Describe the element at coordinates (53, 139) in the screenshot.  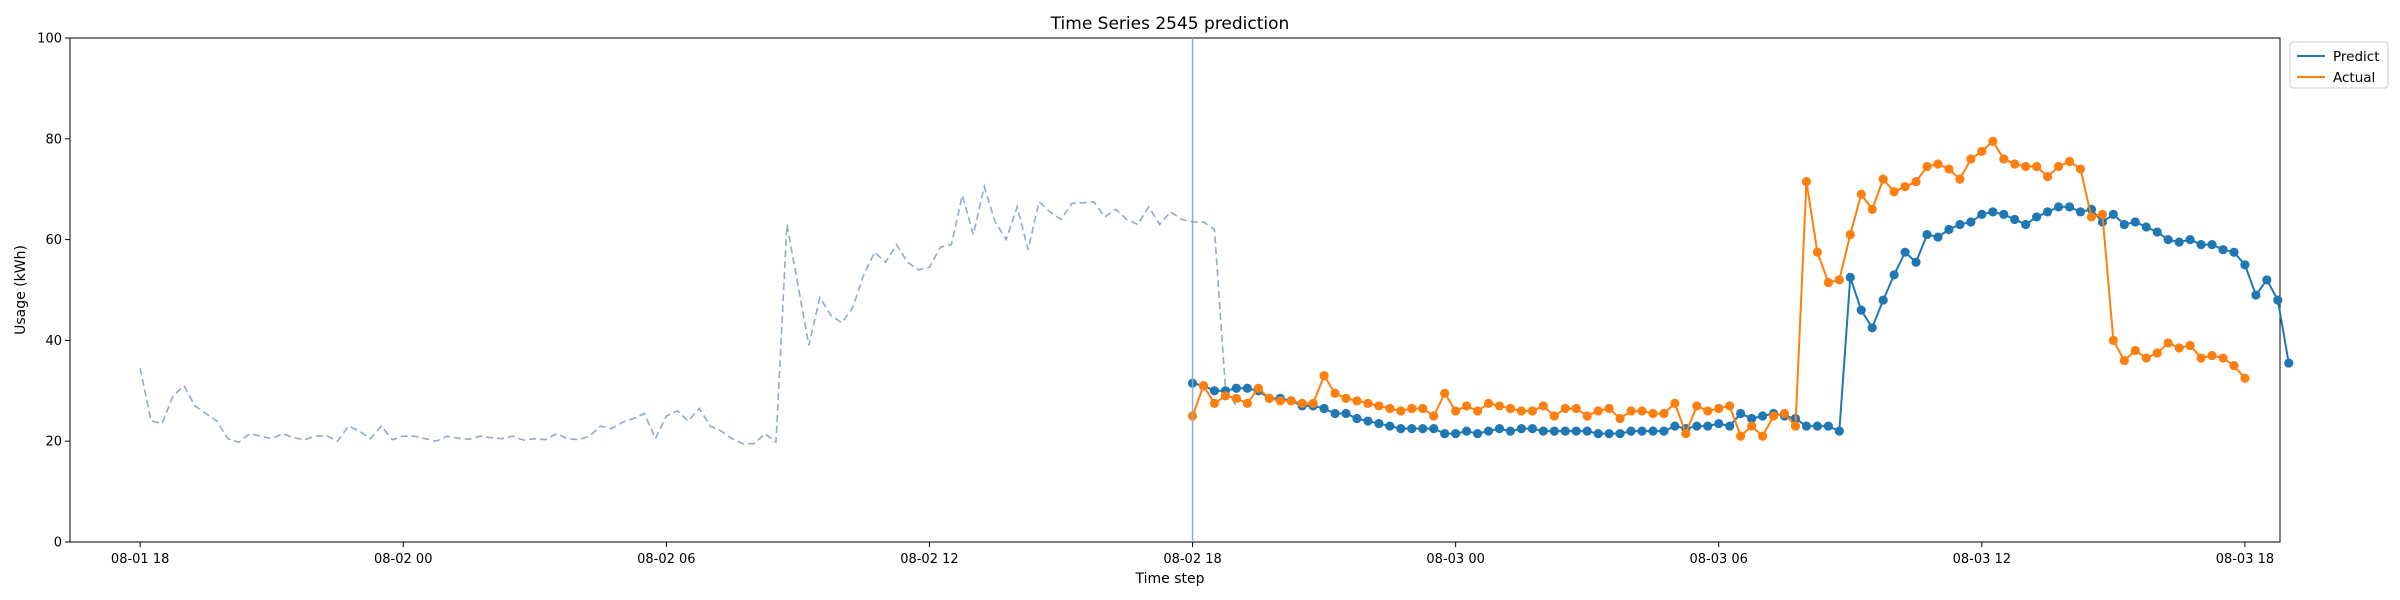
I see `y-tick-label: 80` at that location.